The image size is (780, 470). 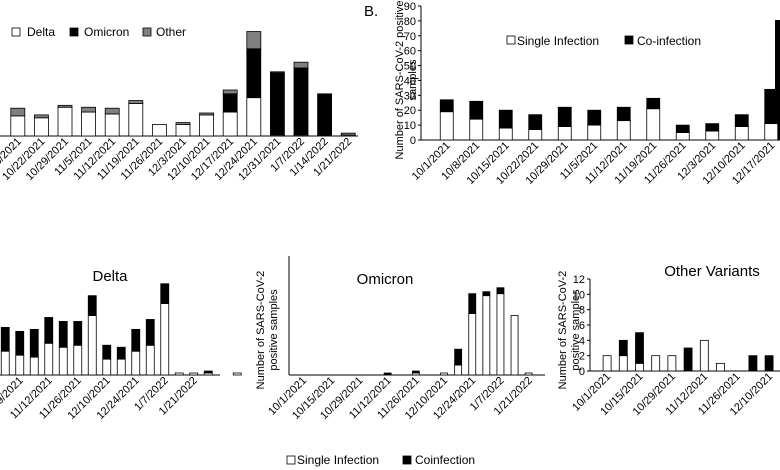 What do you see at coordinates (445, 460) in the screenshot?
I see `legend-bottom-coinfection-label: Coinfection` at bounding box center [445, 460].